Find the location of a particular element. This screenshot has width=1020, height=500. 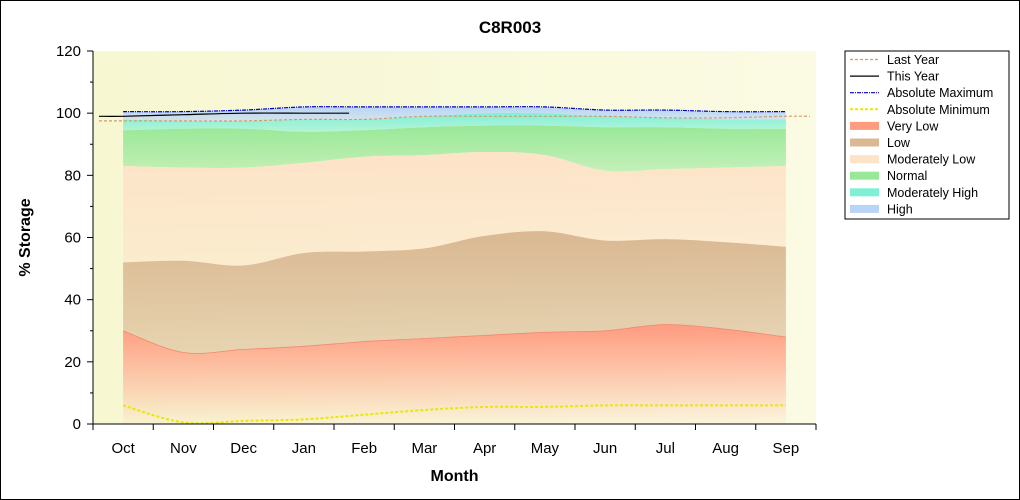

x-tick-label: Dec is located at coordinates (243, 448).